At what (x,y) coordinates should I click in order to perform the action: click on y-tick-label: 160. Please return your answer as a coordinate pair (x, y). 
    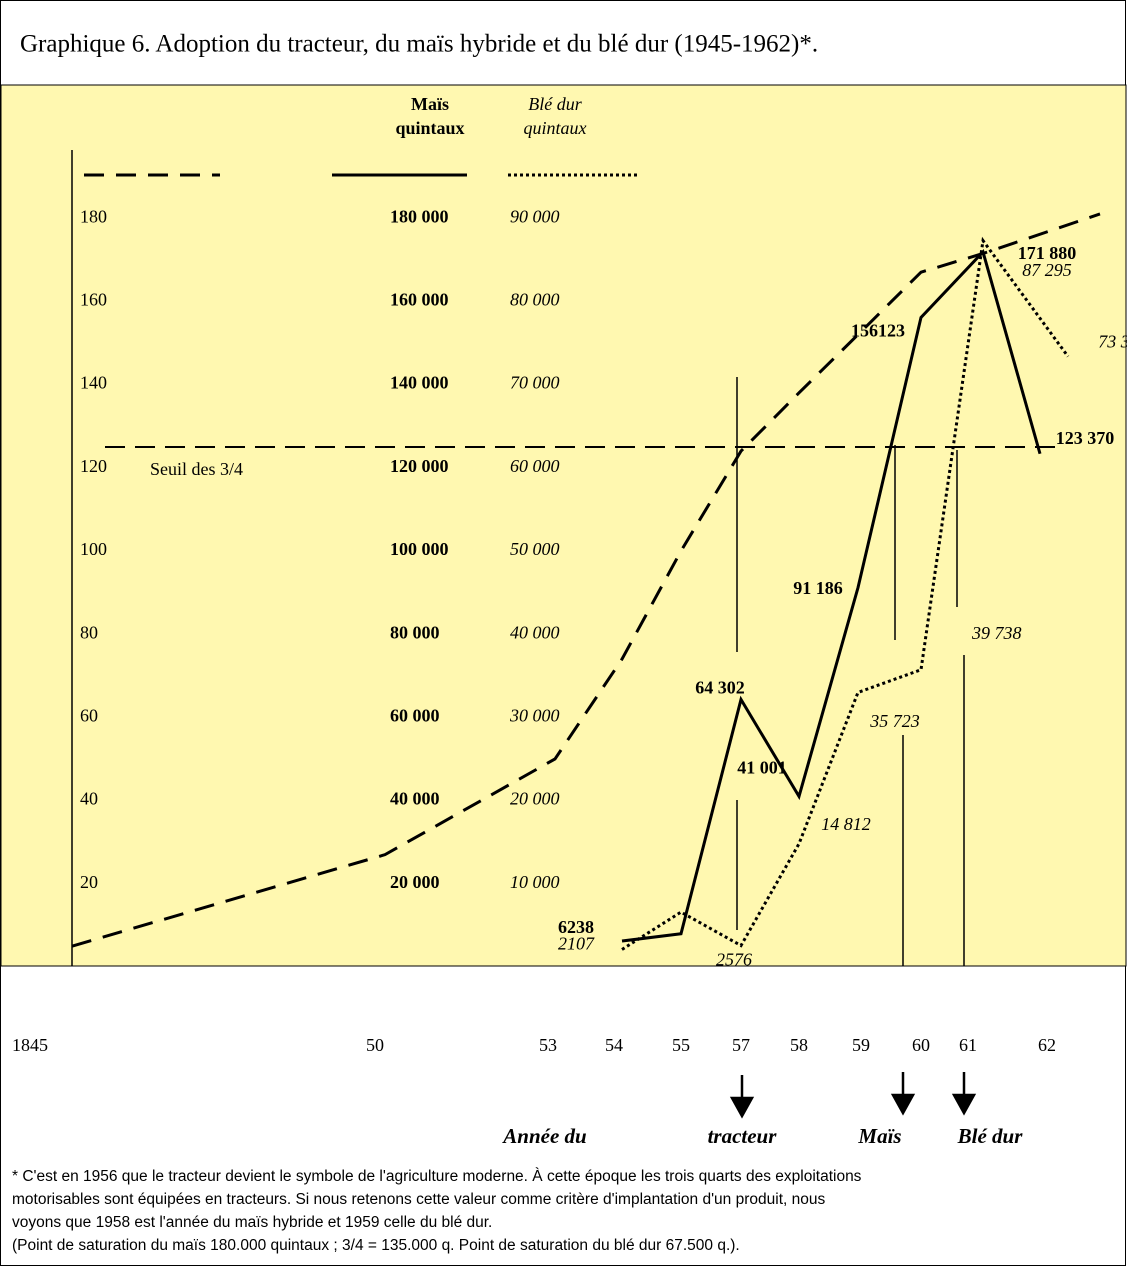
    Looking at the image, I should click on (93, 299).